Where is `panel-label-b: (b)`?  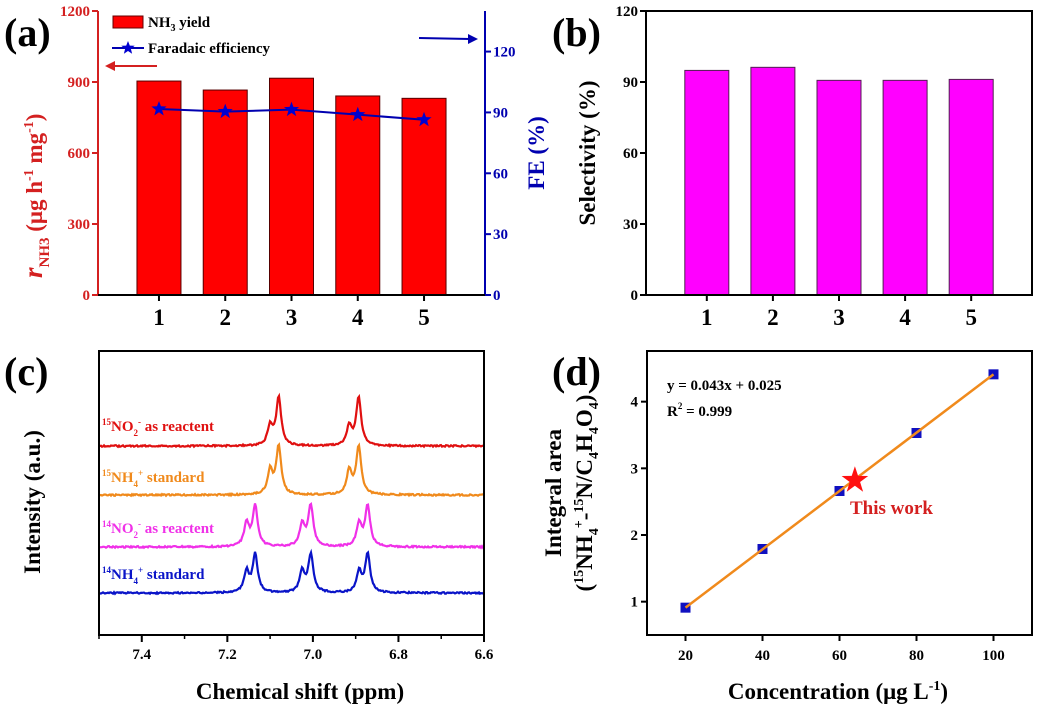
panel-label-b: (b) is located at coordinates (576, 32).